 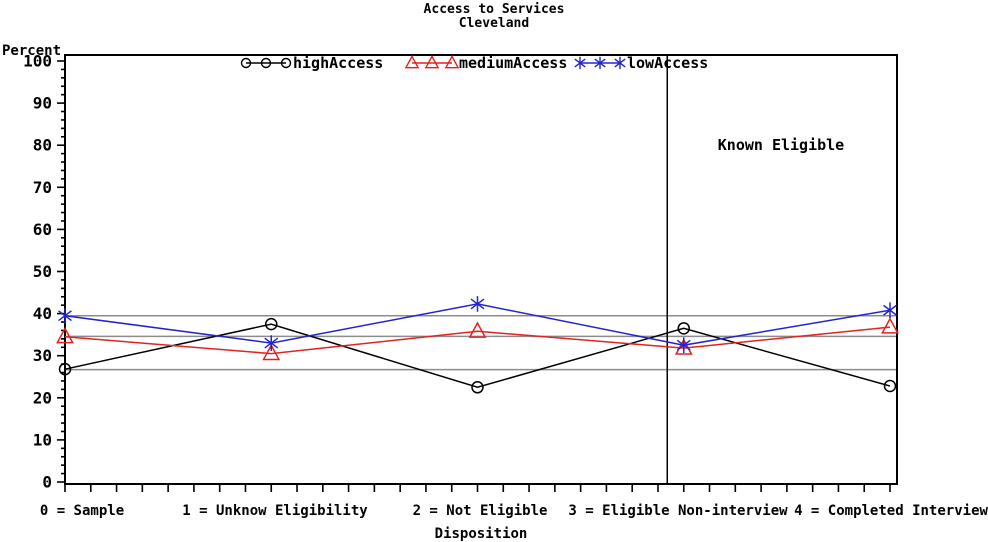 I want to click on svg-text: 100, so click(x=37, y=61).